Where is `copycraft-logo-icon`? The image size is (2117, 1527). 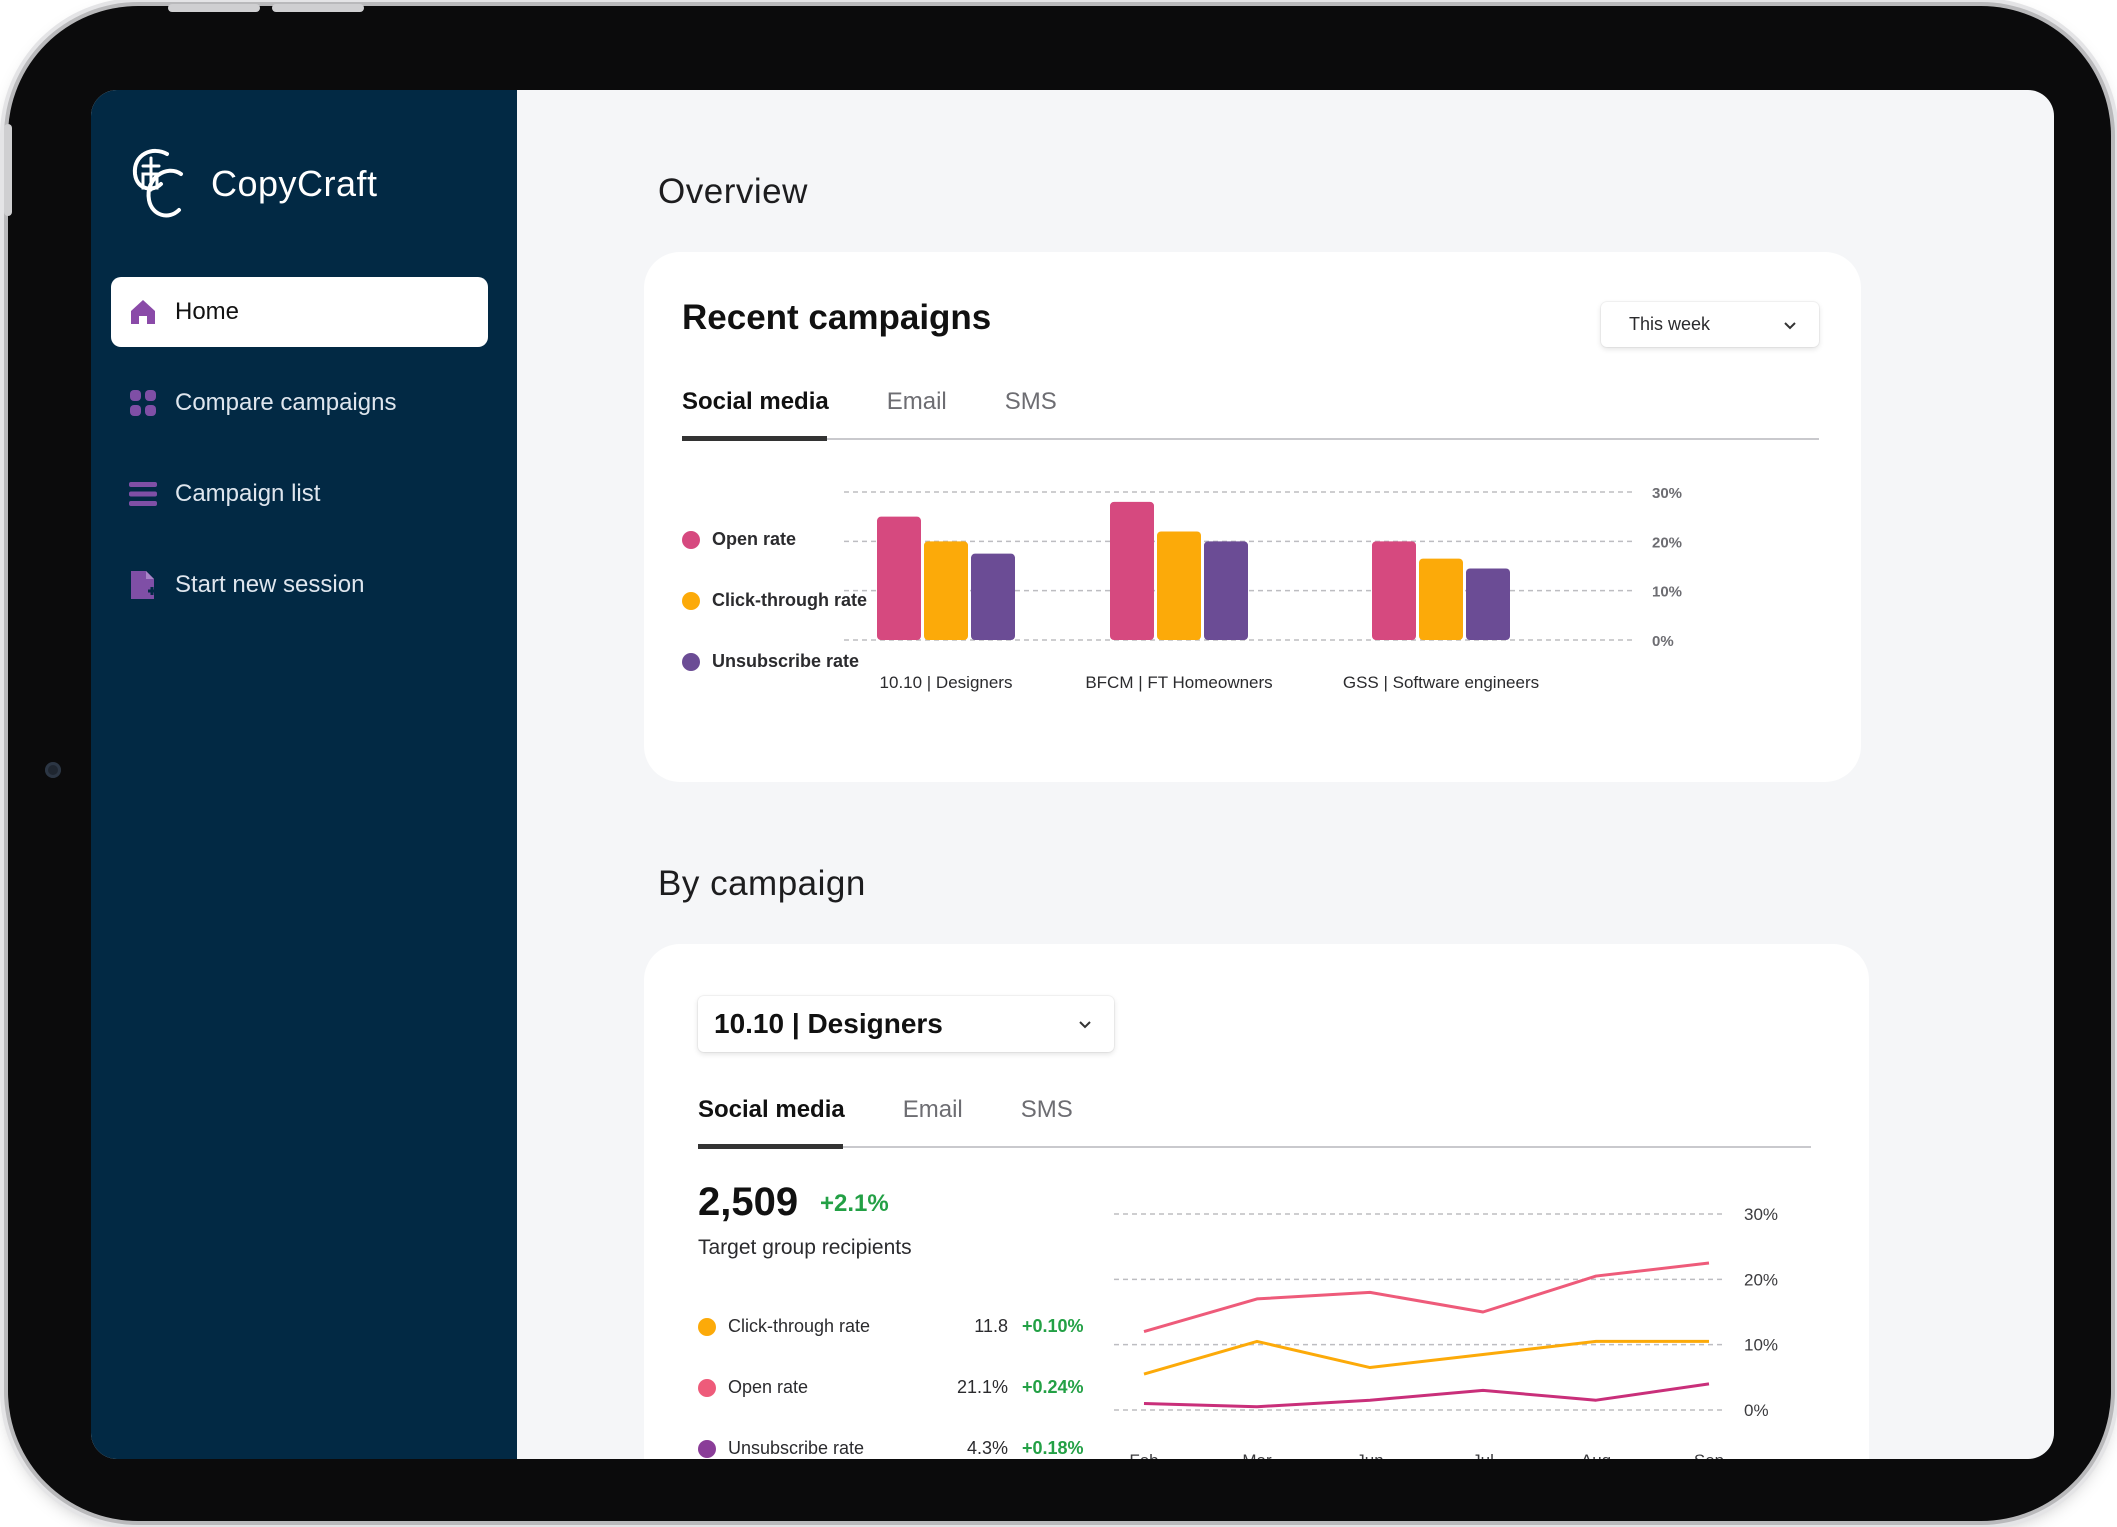 copycraft-logo-icon is located at coordinates (157, 183).